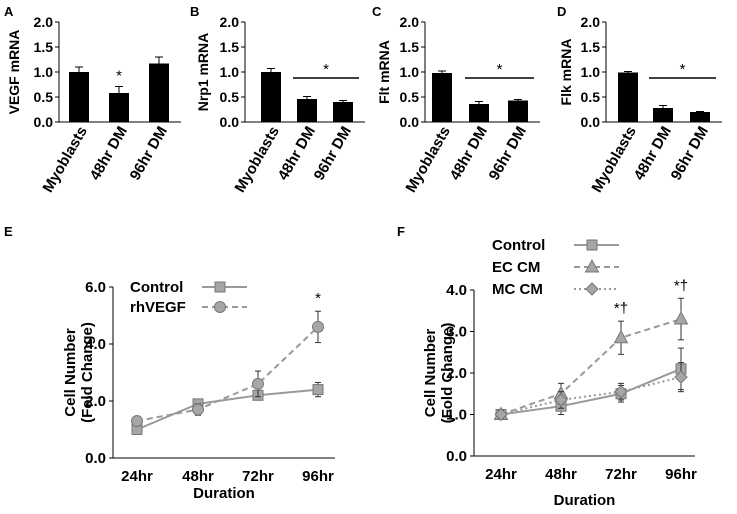  Describe the element at coordinates (384, 72) in the screenshot. I see `y-axis-label: Flt mRNA` at that location.